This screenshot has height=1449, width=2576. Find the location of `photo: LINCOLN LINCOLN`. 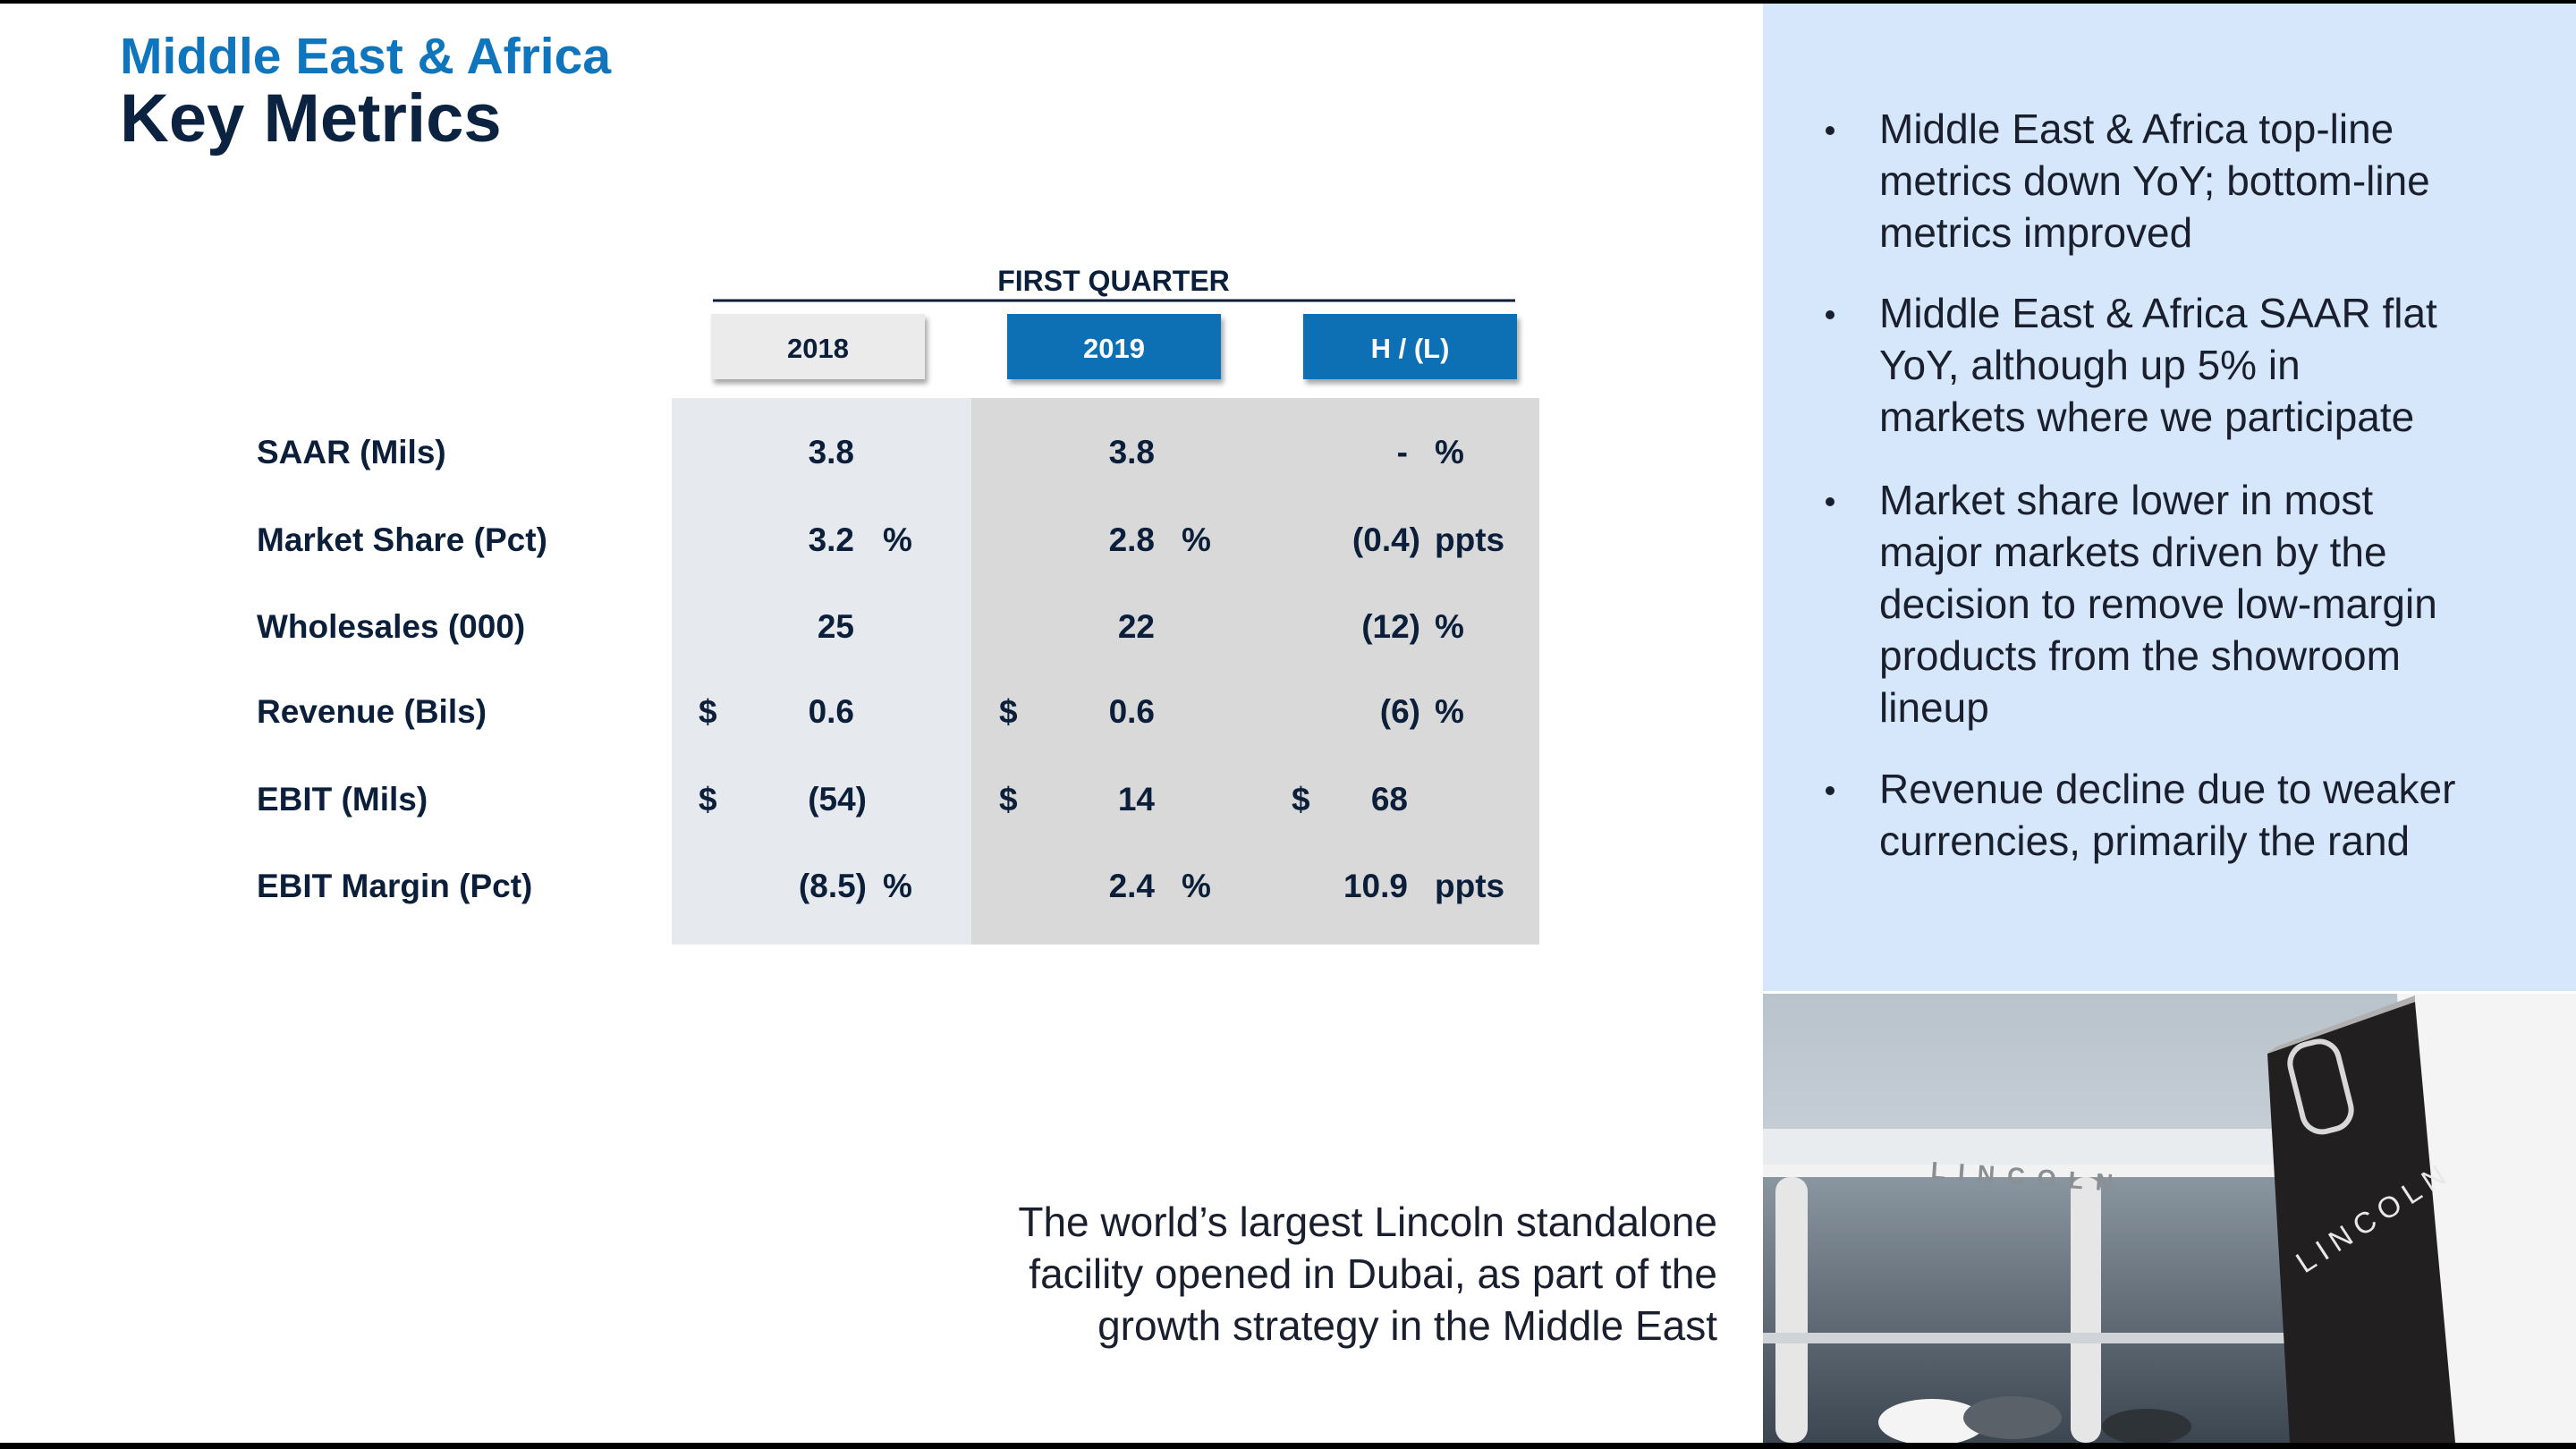

photo: LINCOLN LINCOLN is located at coordinates (2169, 1219).